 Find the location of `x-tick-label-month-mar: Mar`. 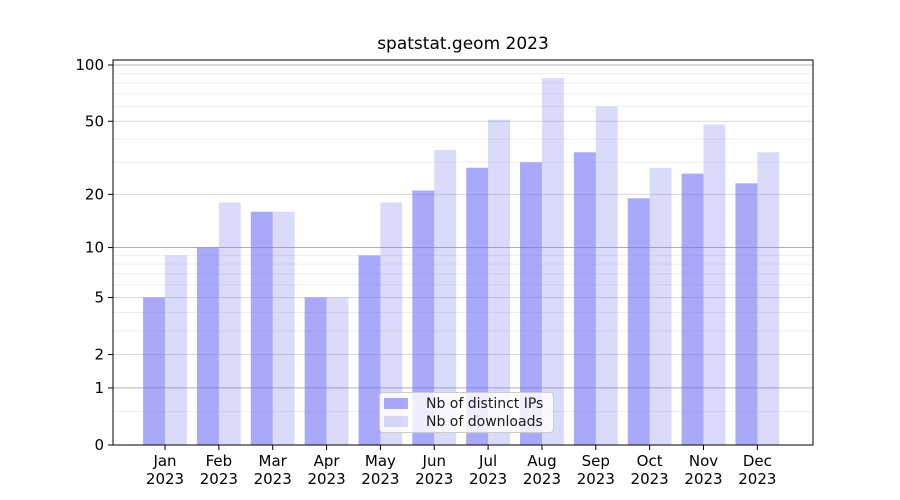

x-tick-label-month-mar: Mar is located at coordinates (273, 461).